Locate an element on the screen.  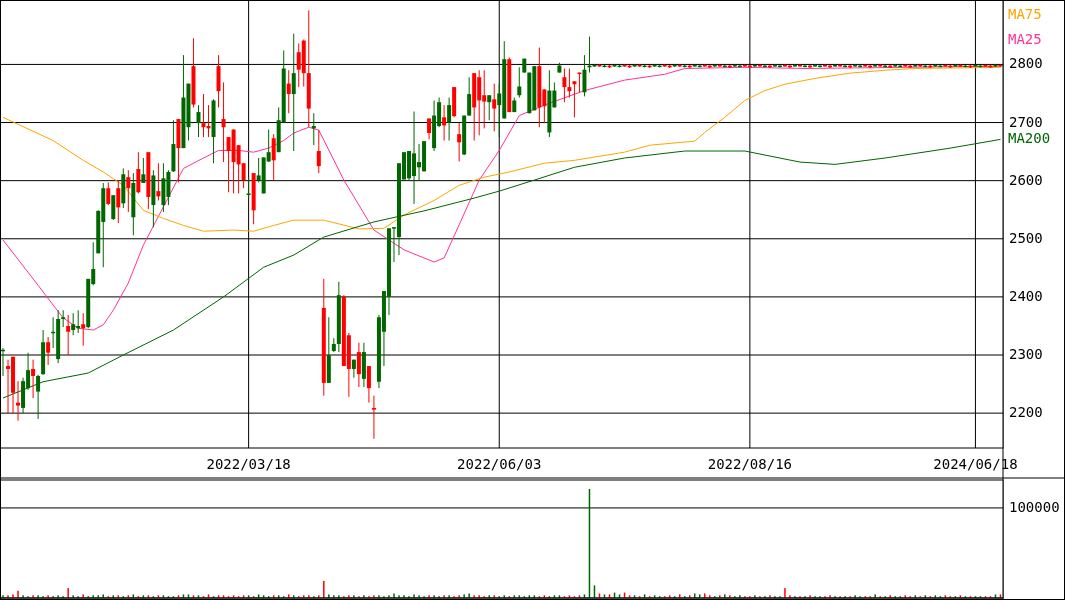
y-tick-label: 2400 is located at coordinates (1026, 295).